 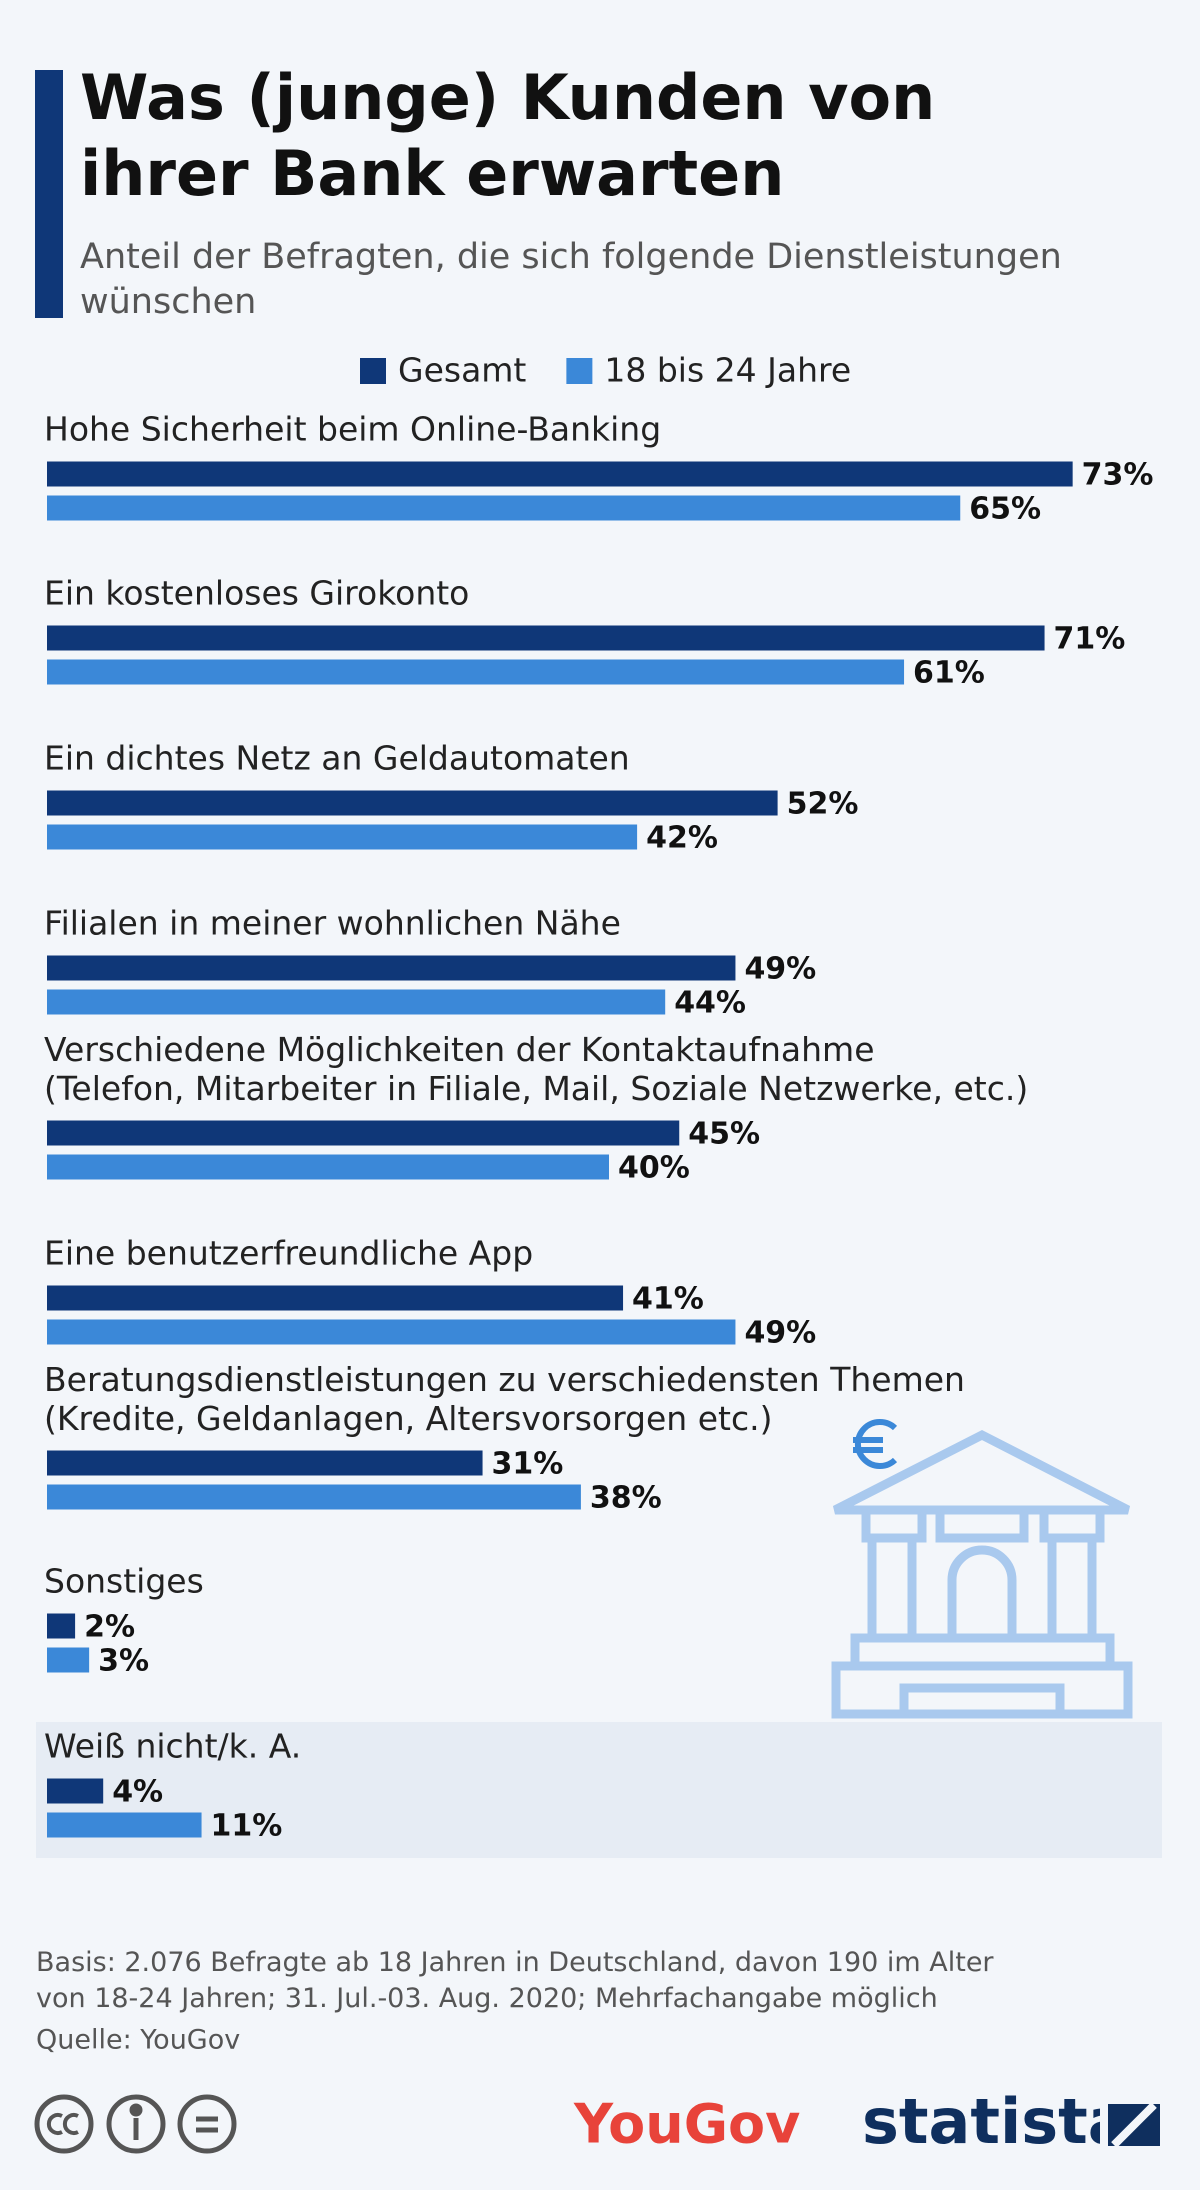 I want to click on category-label: Hohe Sicherheit beim Online-Banking, so click(x=352, y=429).